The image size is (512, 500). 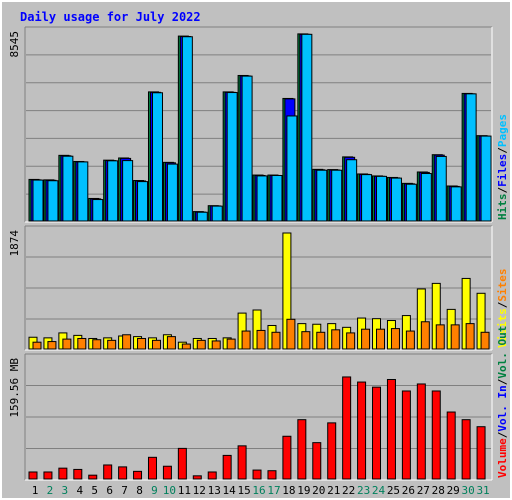 I want to click on x-tick-label-day-8: 8, so click(x=139, y=490).